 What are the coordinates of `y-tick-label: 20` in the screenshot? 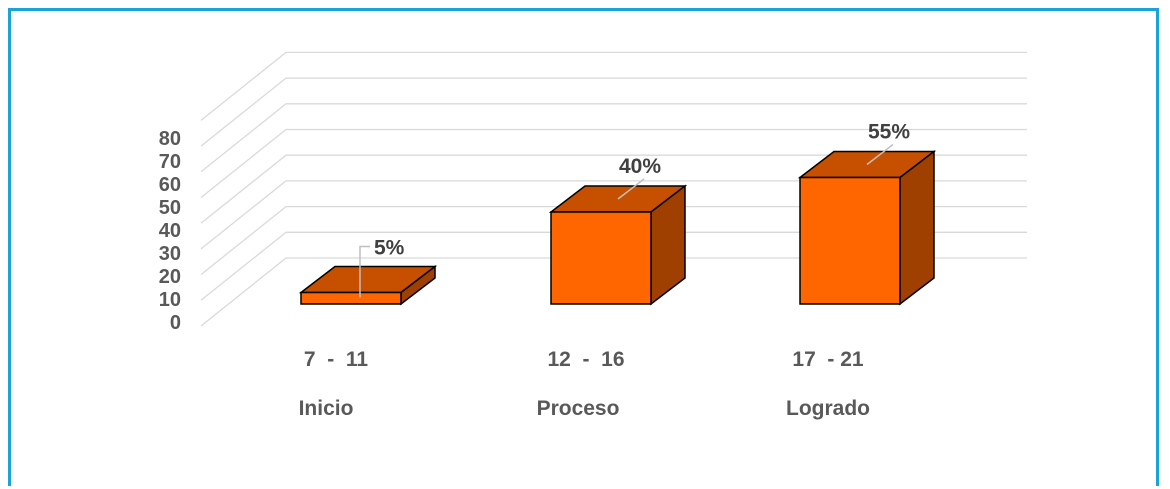 It's located at (170, 277).